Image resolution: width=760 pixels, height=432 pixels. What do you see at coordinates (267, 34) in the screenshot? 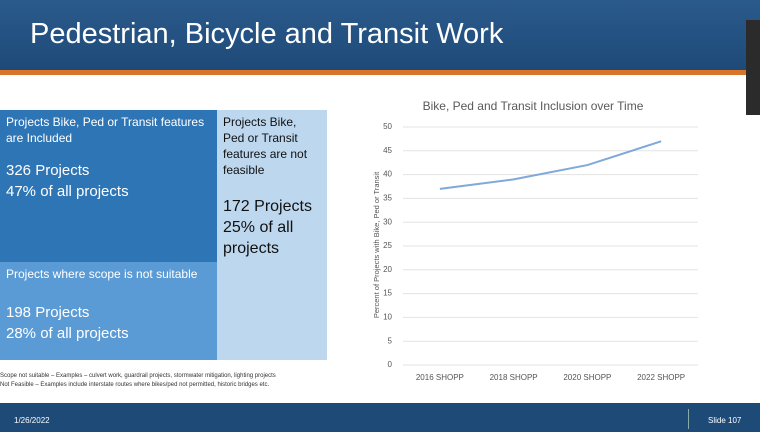
I see `slide-title: Pedestrian, Bicycle and Transit Work` at bounding box center [267, 34].